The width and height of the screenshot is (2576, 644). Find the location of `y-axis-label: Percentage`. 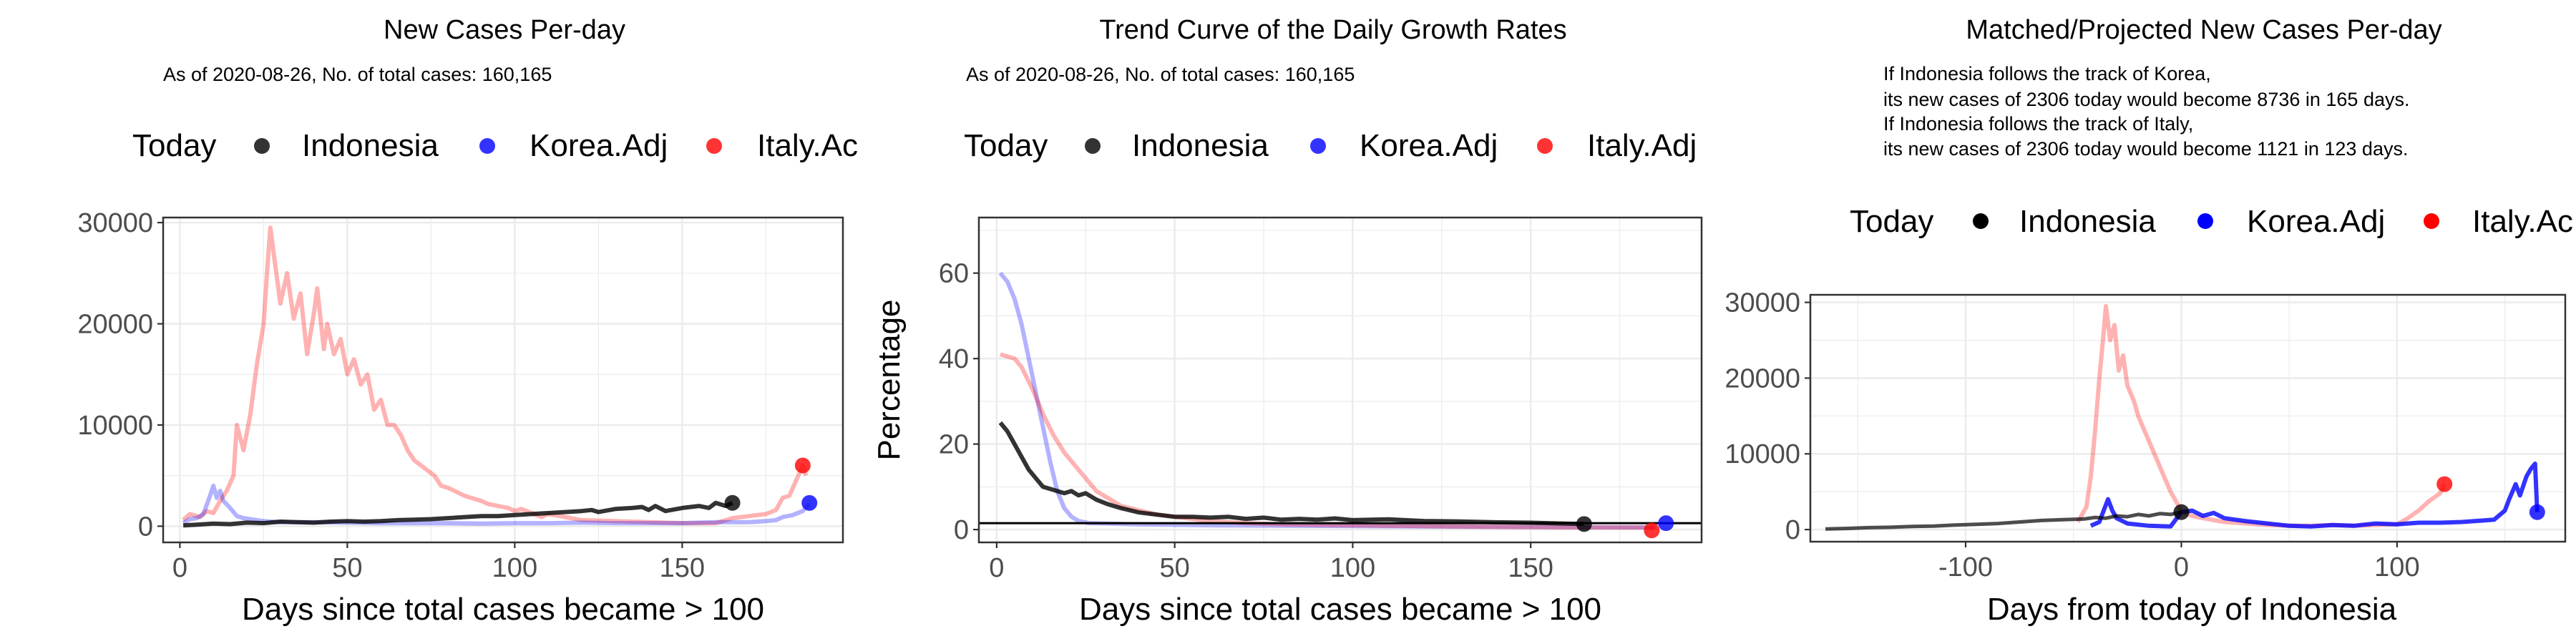

y-axis-label: Percentage is located at coordinates (889, 379).